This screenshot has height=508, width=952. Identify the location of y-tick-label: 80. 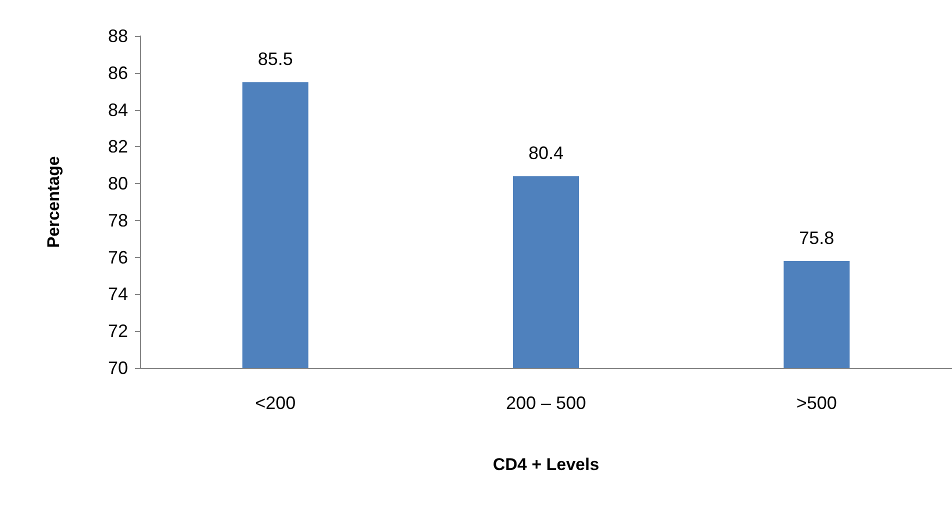
(118, 184).